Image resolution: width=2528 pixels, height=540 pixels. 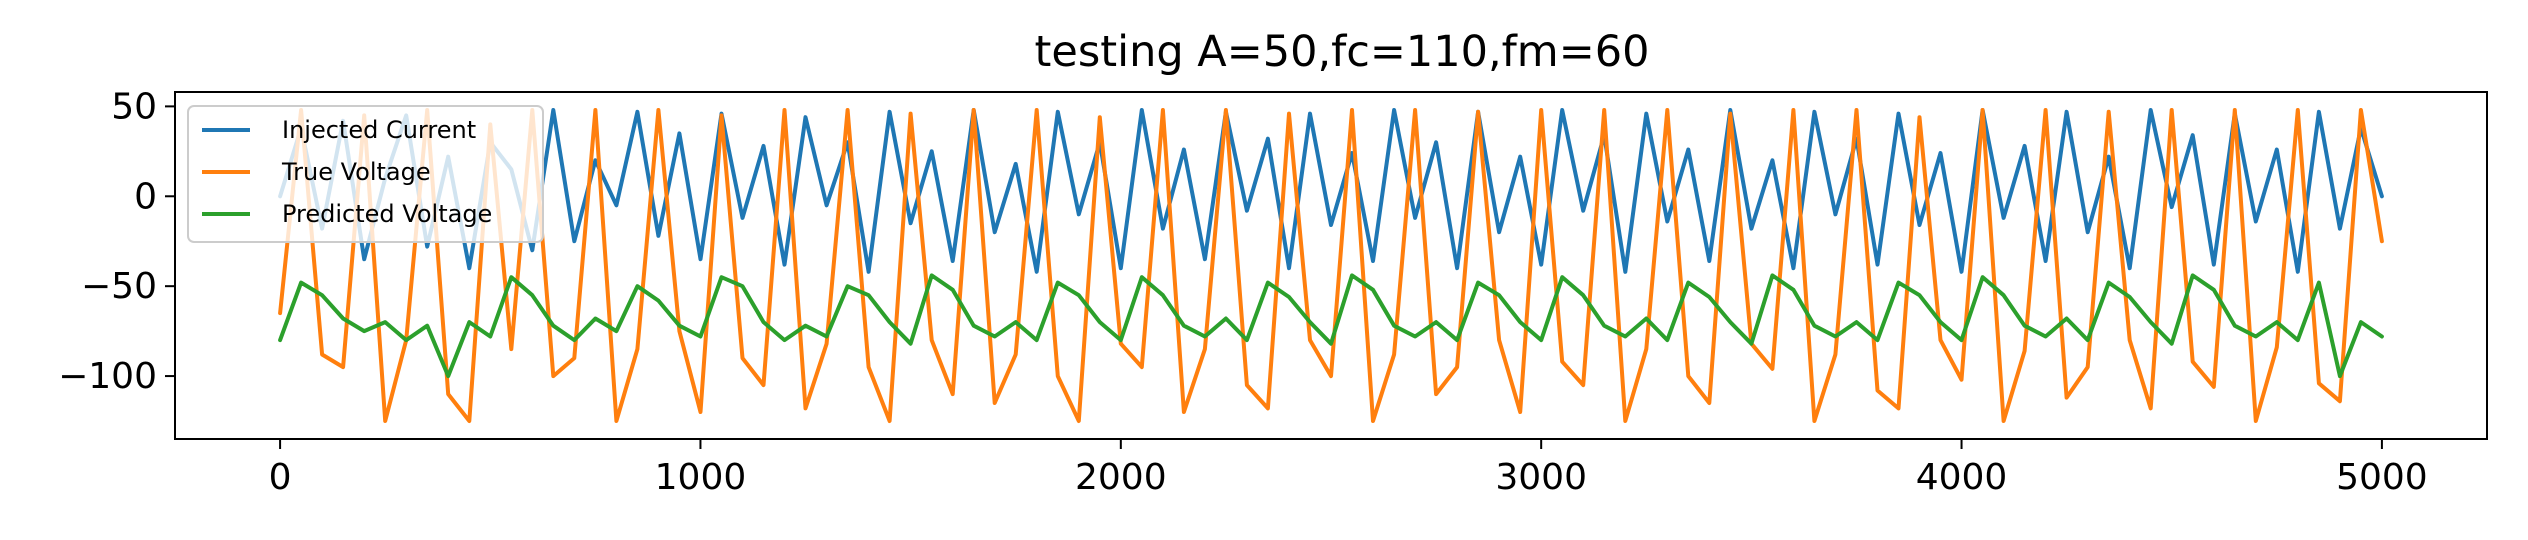 I want to click on x-tick-label: 2000, so click(x=1121, y=477).